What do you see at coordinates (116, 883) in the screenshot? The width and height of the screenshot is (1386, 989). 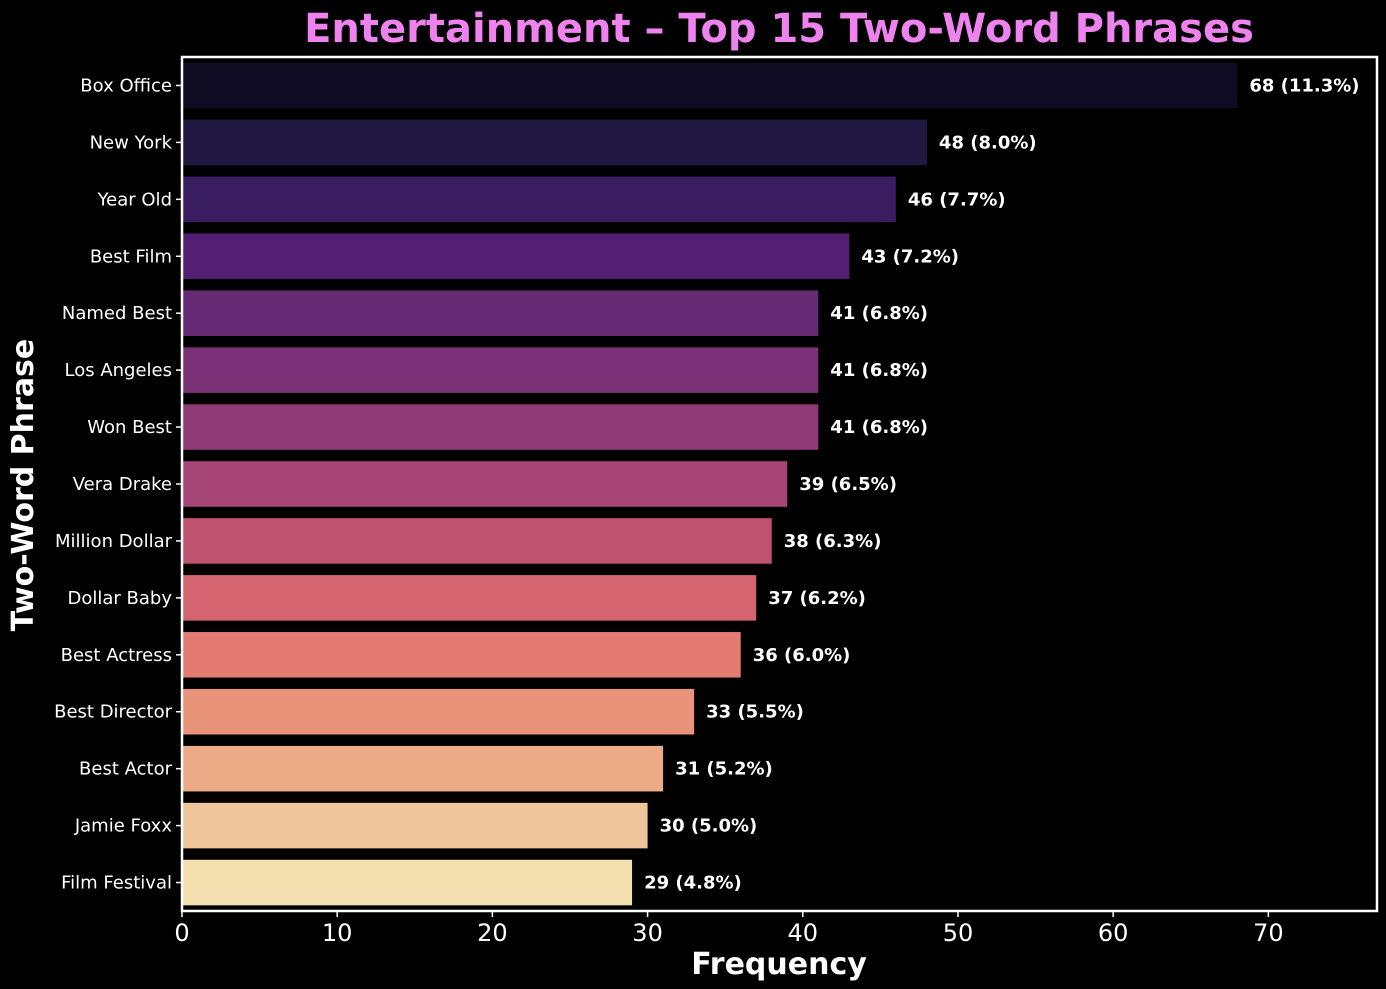 I see `y-tick-label: Film Festival` at bounding box center [116, 883].